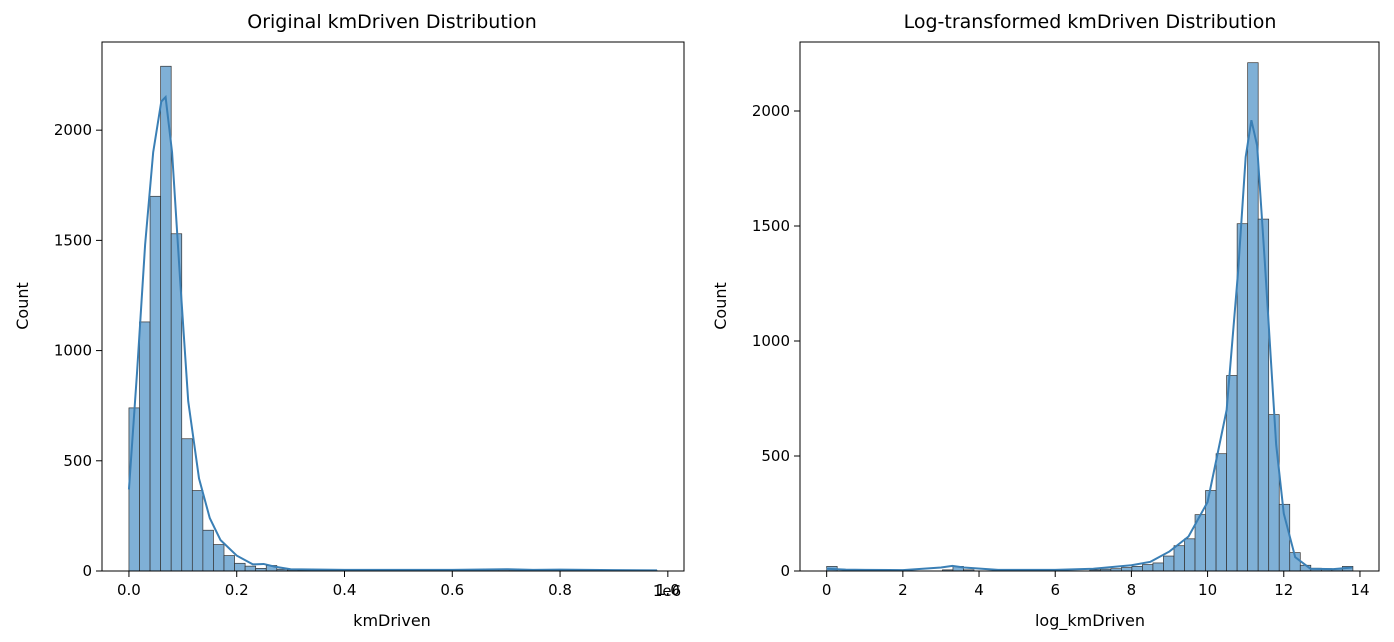 This screenshot has height=642, width=1394. I want to click on x-tick-label: 0.0, so click(129, 590).